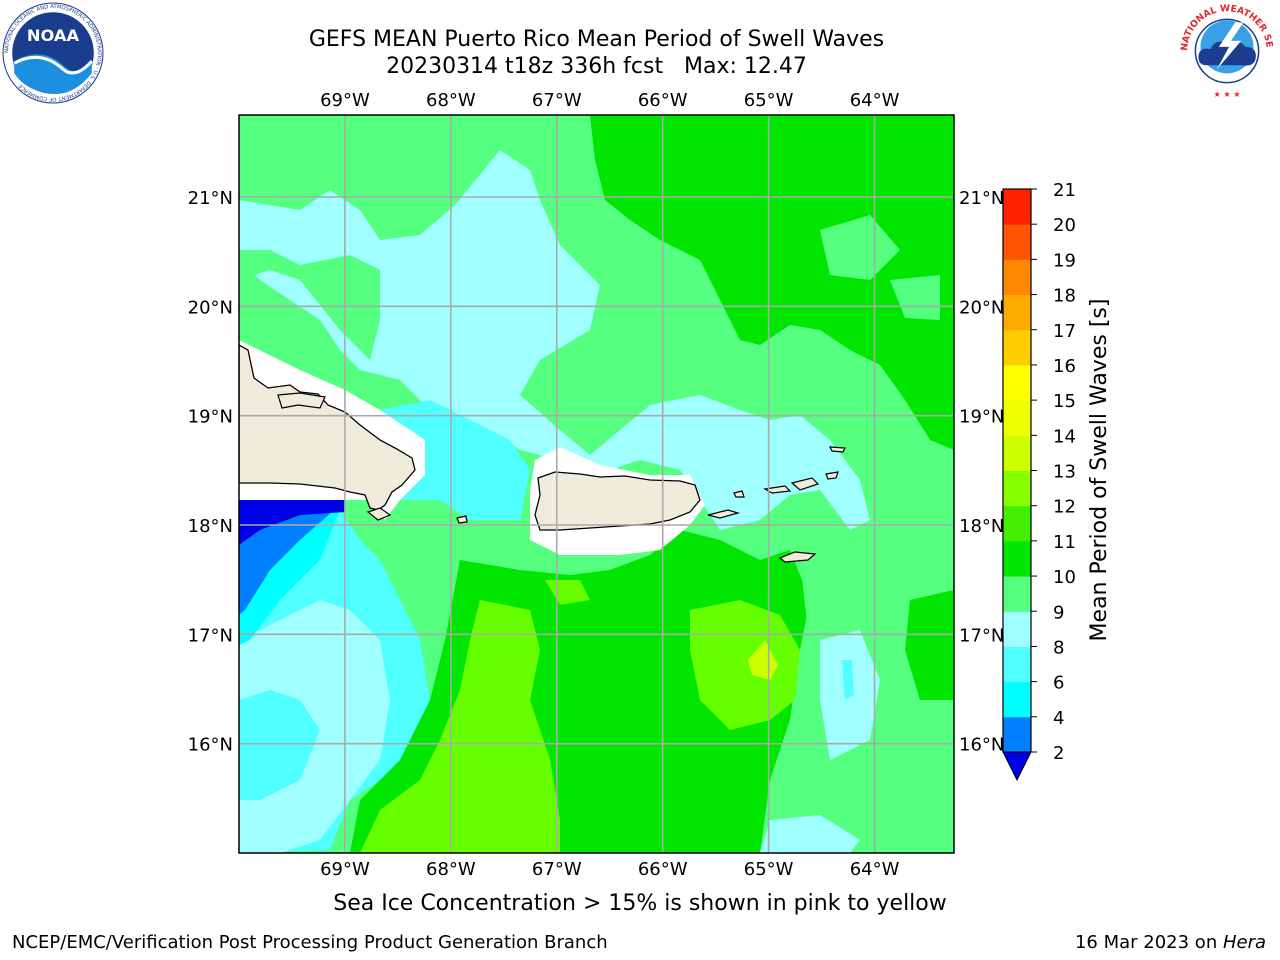  I want to click on land-culebra, so click(739, 494).